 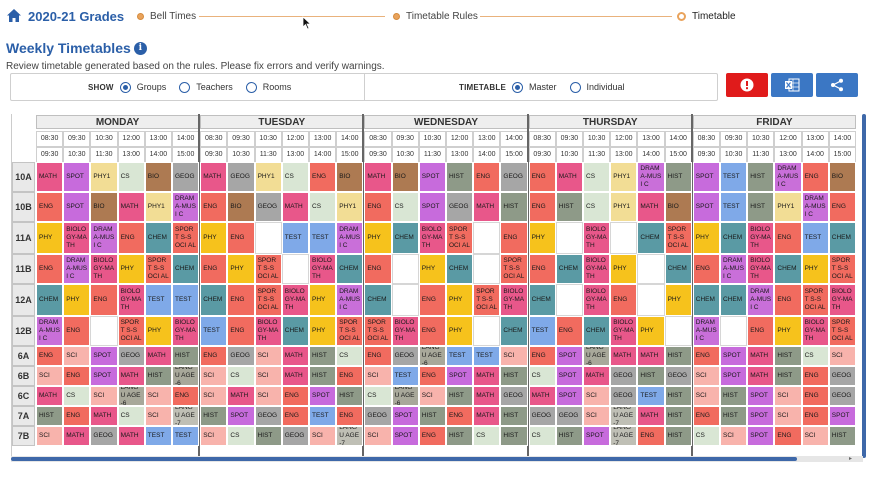 I want to click on group-row-label: 7B, so click(x=23, y=436).